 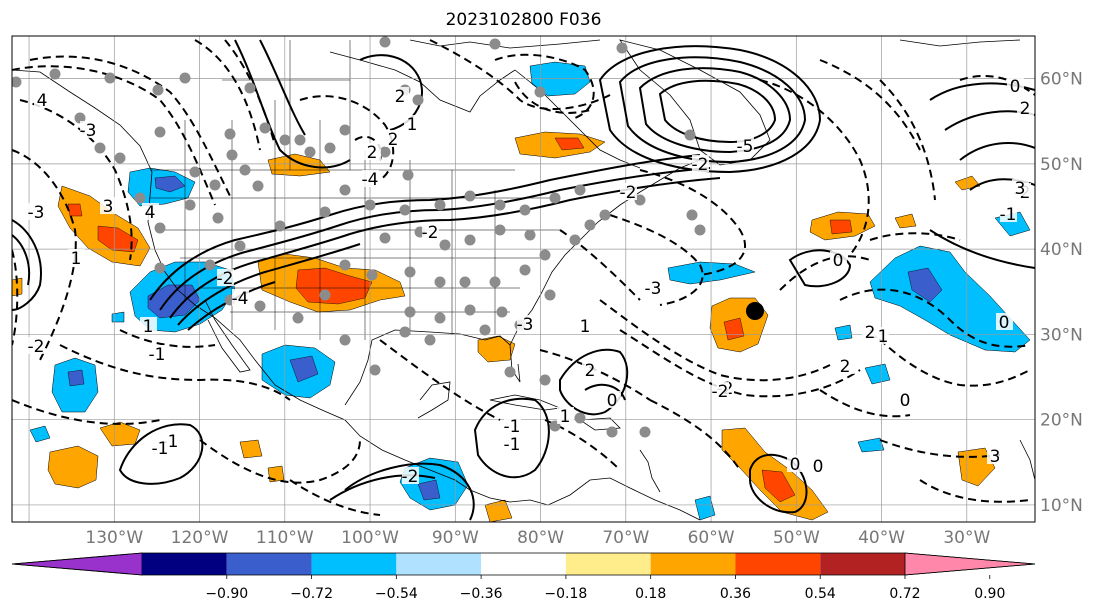 I want to click on lat-label: 50°N, so click(x=1061, y=165).